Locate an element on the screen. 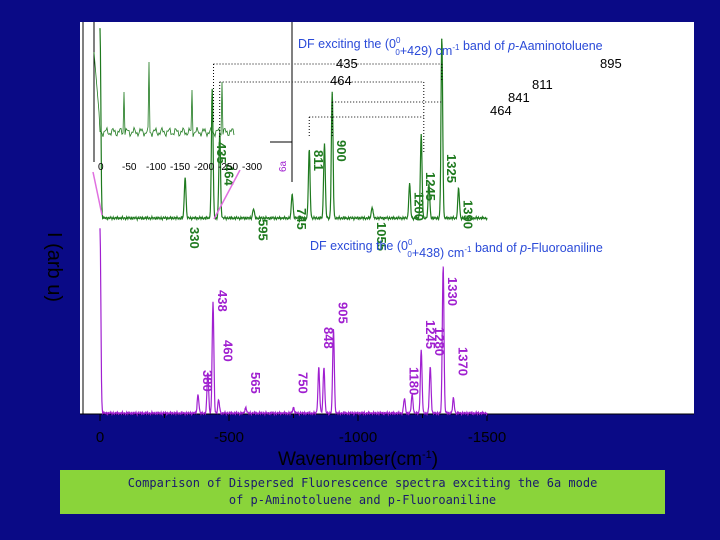  peak-label: 1280 is located at coordinates (439, 341).